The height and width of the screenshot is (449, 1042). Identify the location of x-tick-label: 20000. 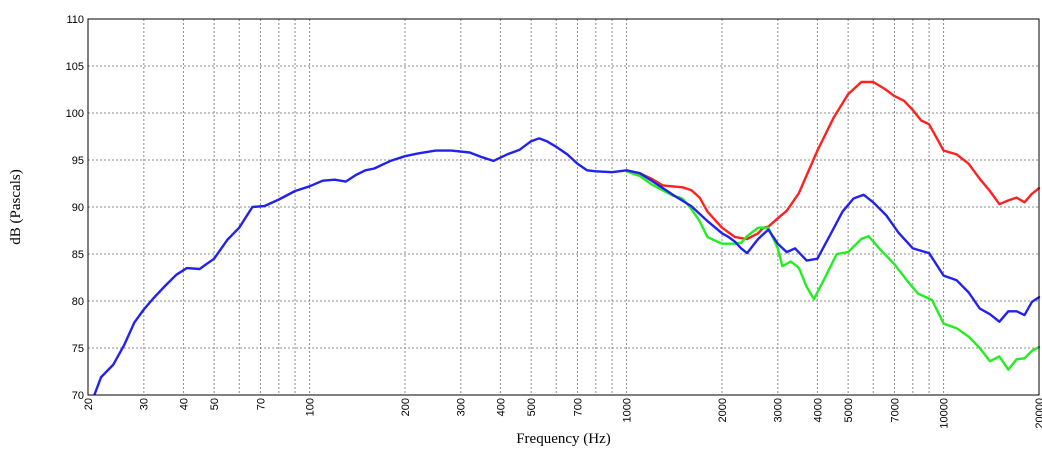
(1038, 413).